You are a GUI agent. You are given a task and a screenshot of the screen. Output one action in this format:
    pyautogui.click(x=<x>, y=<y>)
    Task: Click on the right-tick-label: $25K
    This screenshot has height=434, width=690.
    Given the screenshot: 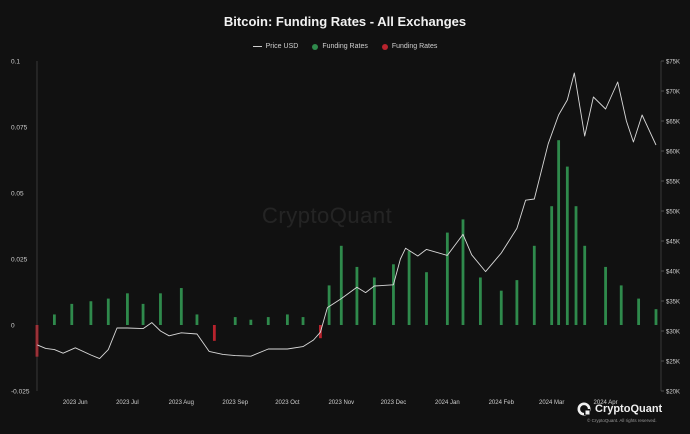 What is the action you would take?
    pyautogui.click(x=673, y=362)
    